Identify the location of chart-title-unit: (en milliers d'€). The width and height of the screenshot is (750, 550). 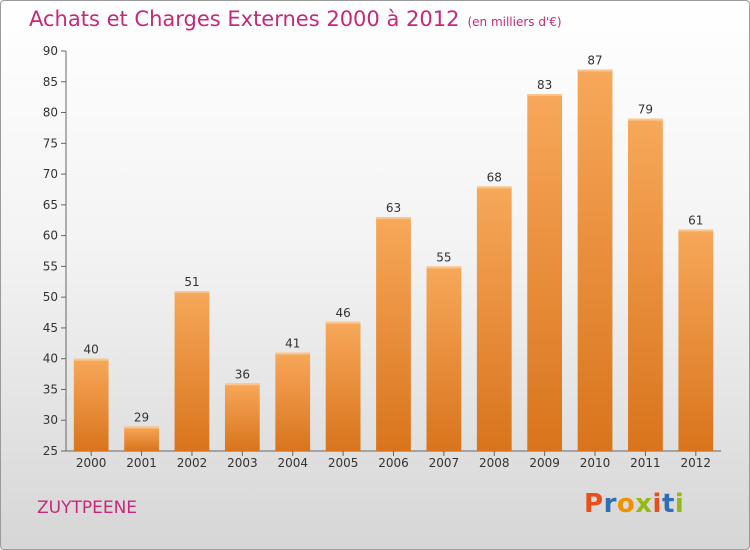
(514, 22).